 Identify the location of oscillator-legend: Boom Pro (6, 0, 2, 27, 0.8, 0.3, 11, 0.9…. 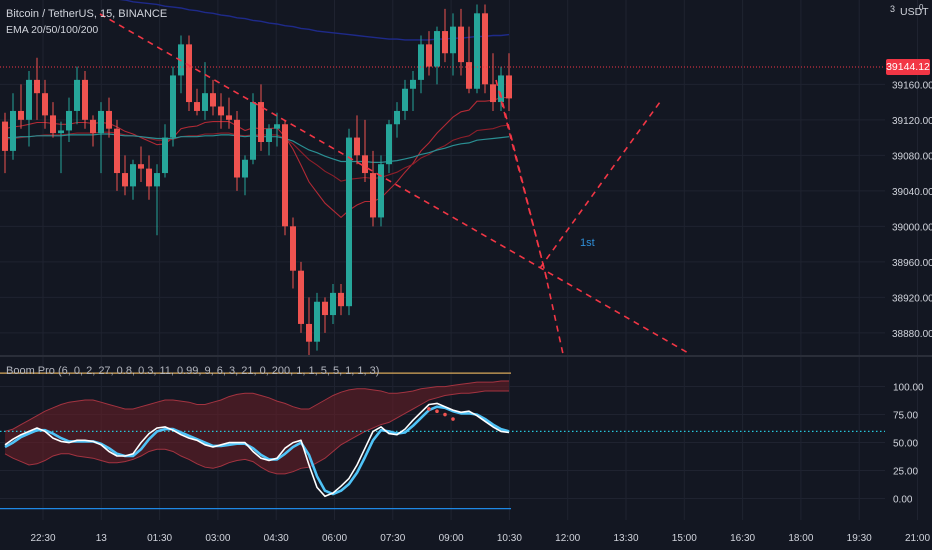
(193, 371).